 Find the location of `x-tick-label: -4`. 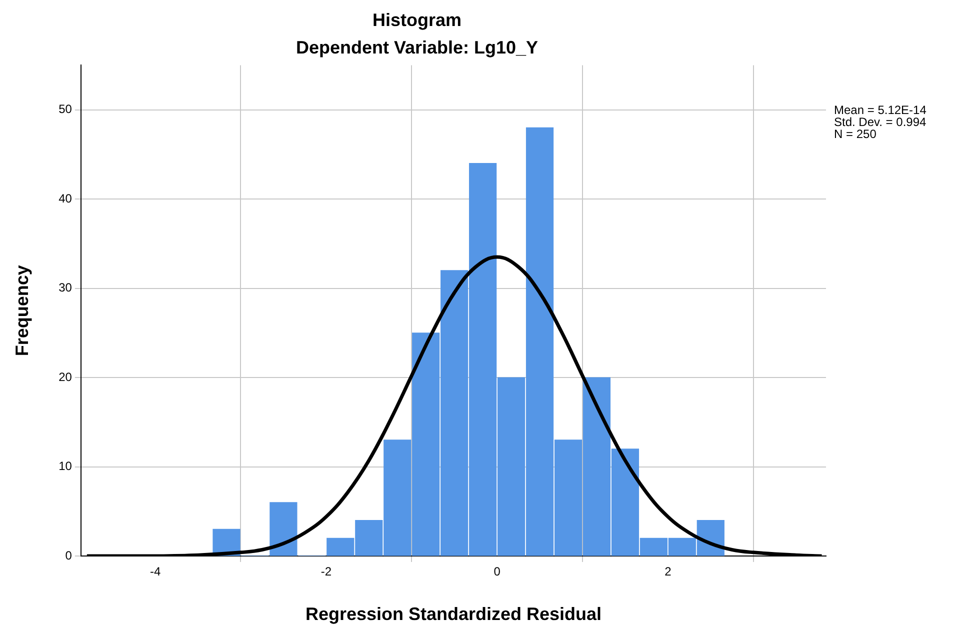

x-tick-label: -4 is located at coordinates (155, 571).